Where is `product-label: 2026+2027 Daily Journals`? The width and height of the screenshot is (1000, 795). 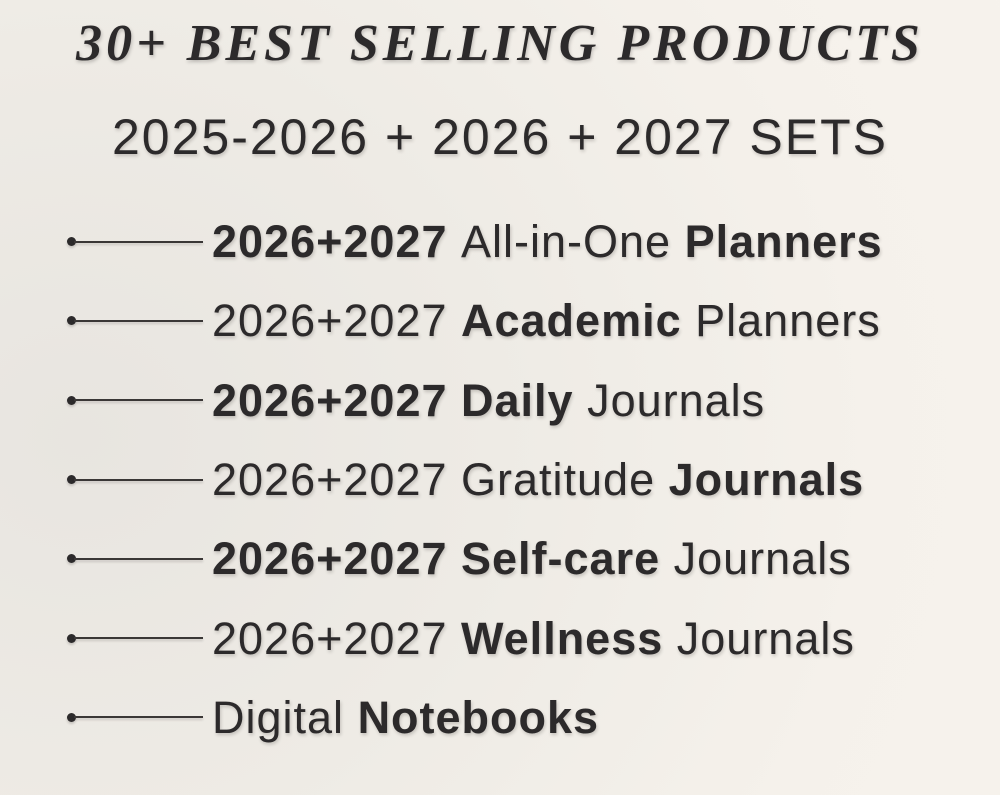
product-label: 2026+2027 Daily Journals is located at coordinates (488, 400).